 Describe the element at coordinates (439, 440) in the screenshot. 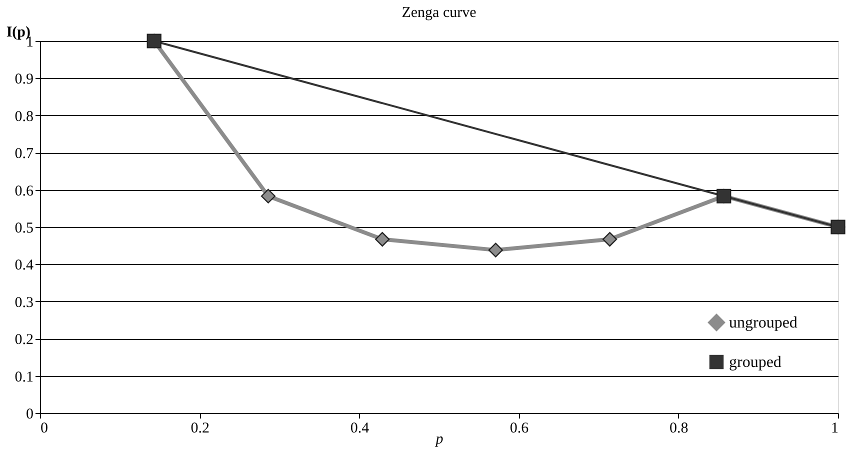

I see `x-axis-title: p` at that location.